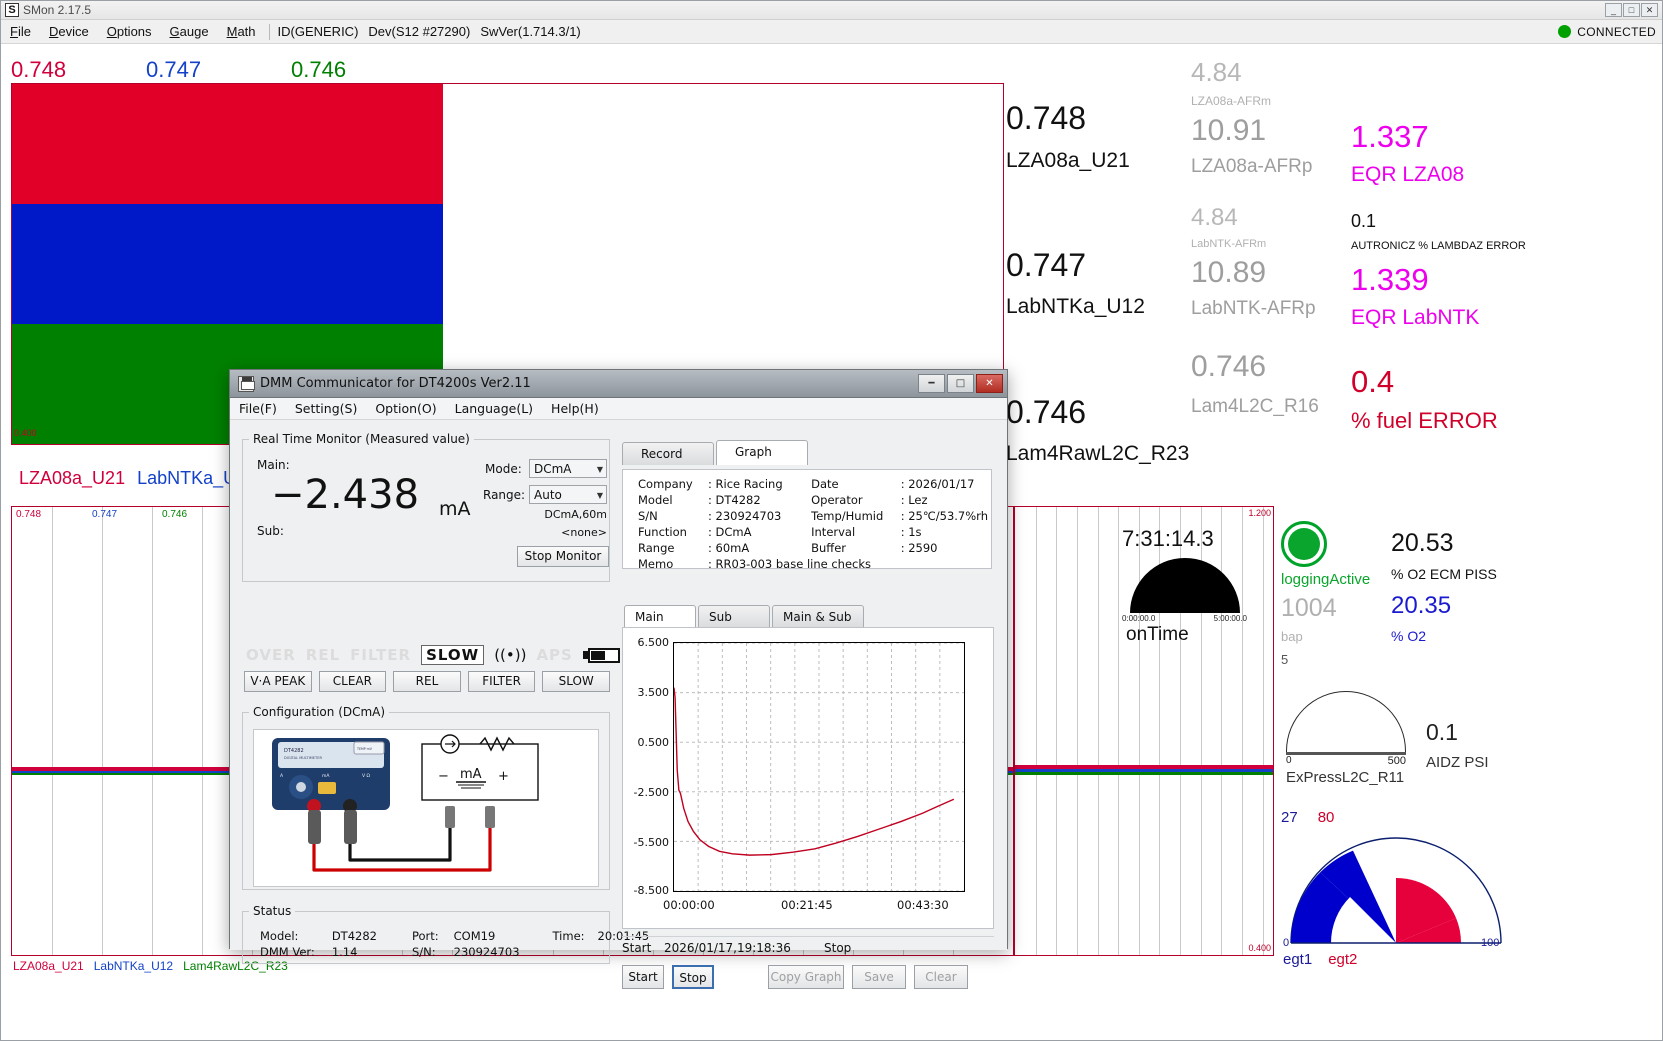  What do you see at coordinates (1292, 636) in the screenshot?
I see `bap-label: bap` at bounding box center [1292, 636].